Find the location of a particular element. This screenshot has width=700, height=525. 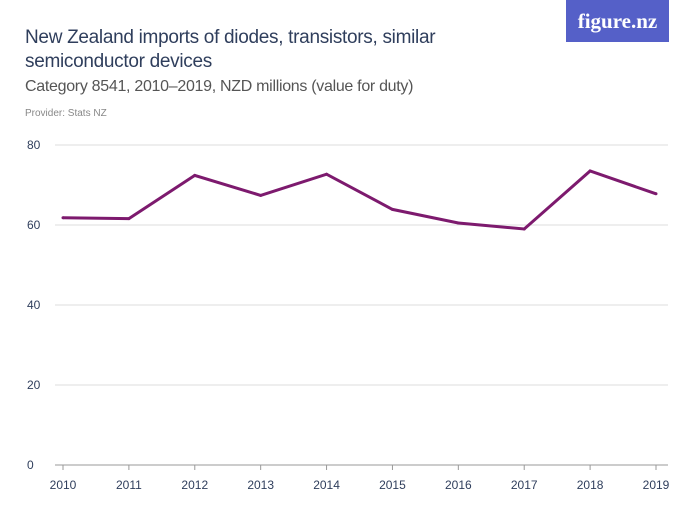

y-tick-label: 60 is located at coordinates (34, 225).